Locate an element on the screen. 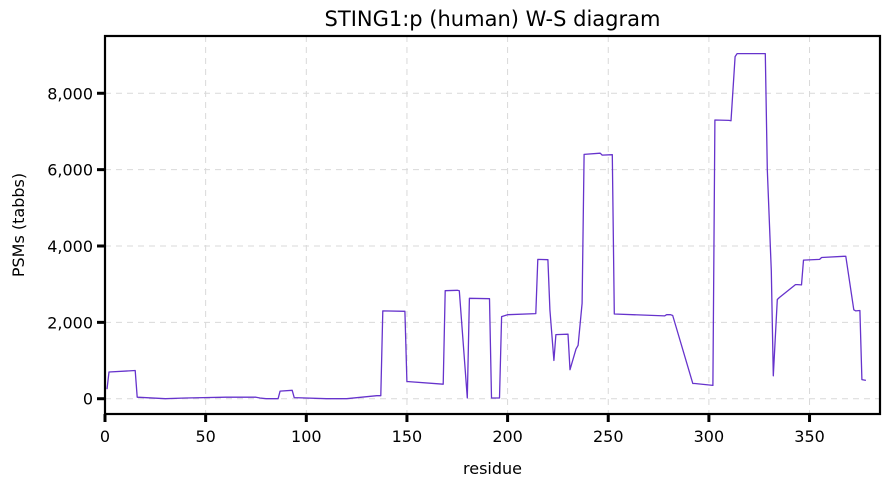 This screenshot has width=889, height=492. x-tick-label: 50 is located at coordinates (205, 436).